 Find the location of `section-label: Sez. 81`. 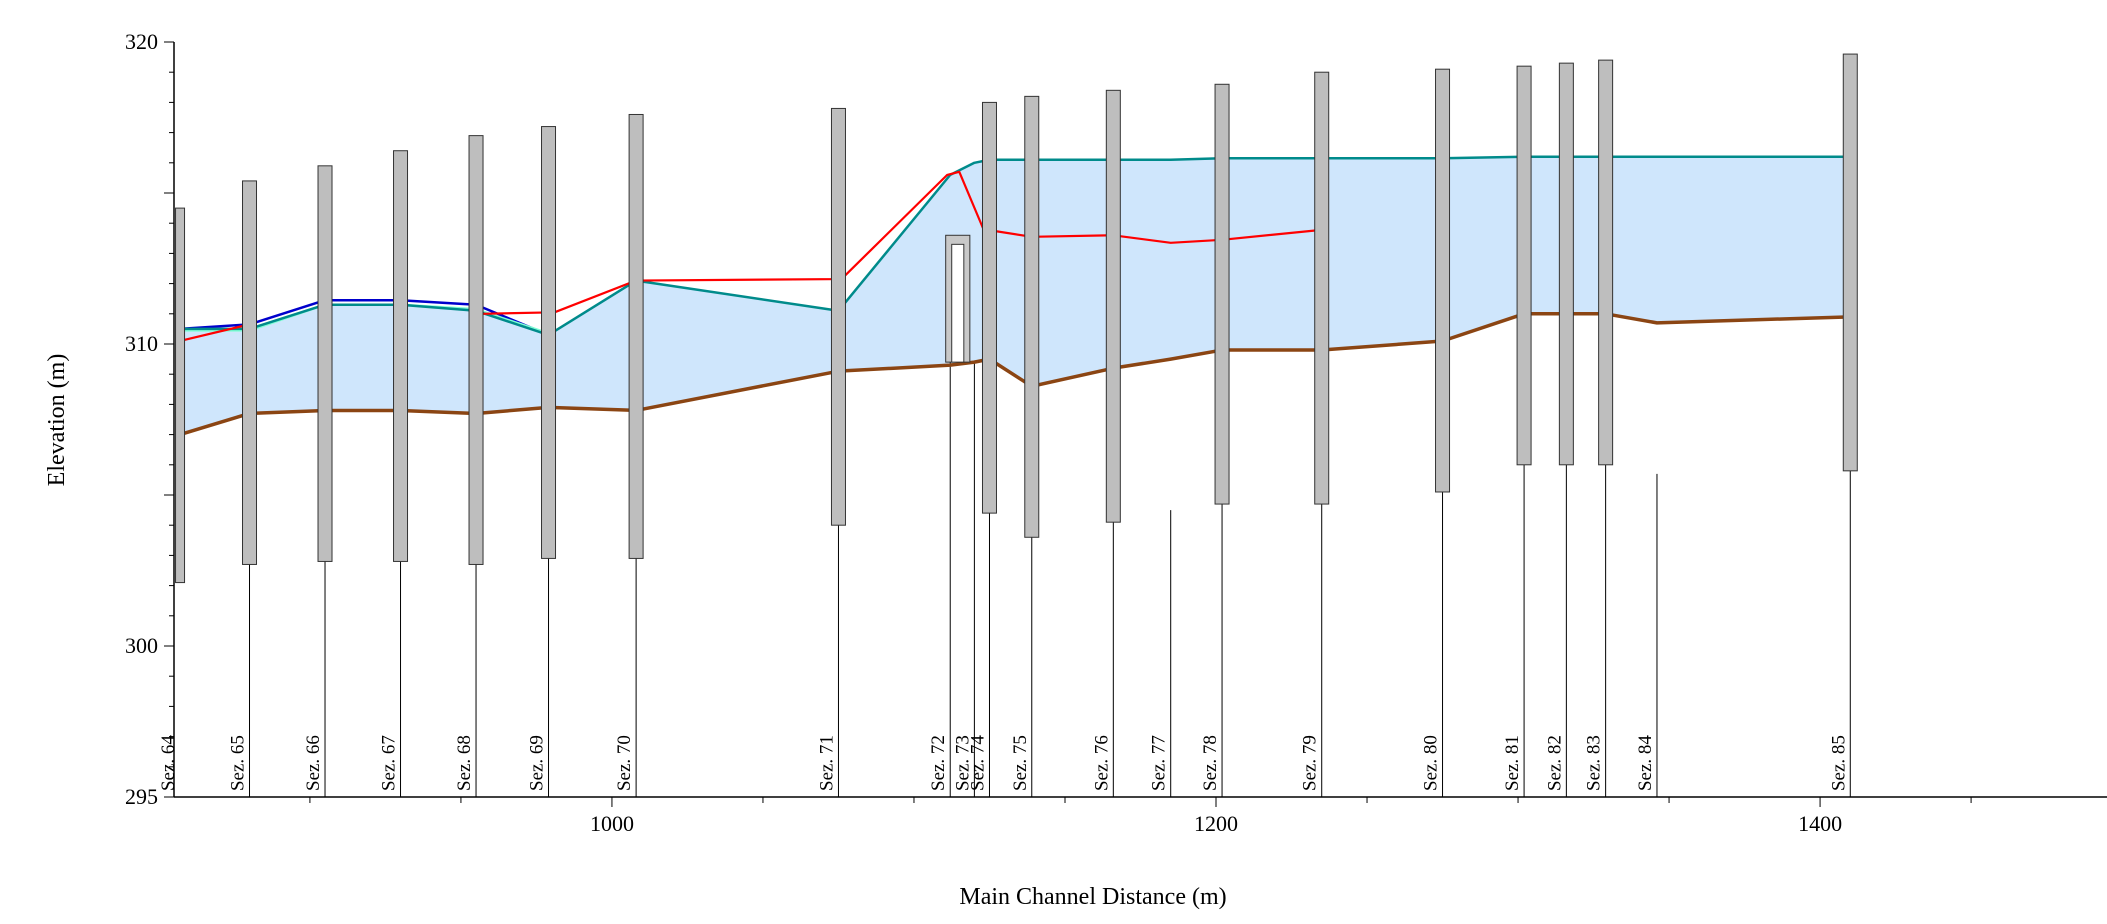

section-label: Sez. 81 is located at coordinates (1512, 763).